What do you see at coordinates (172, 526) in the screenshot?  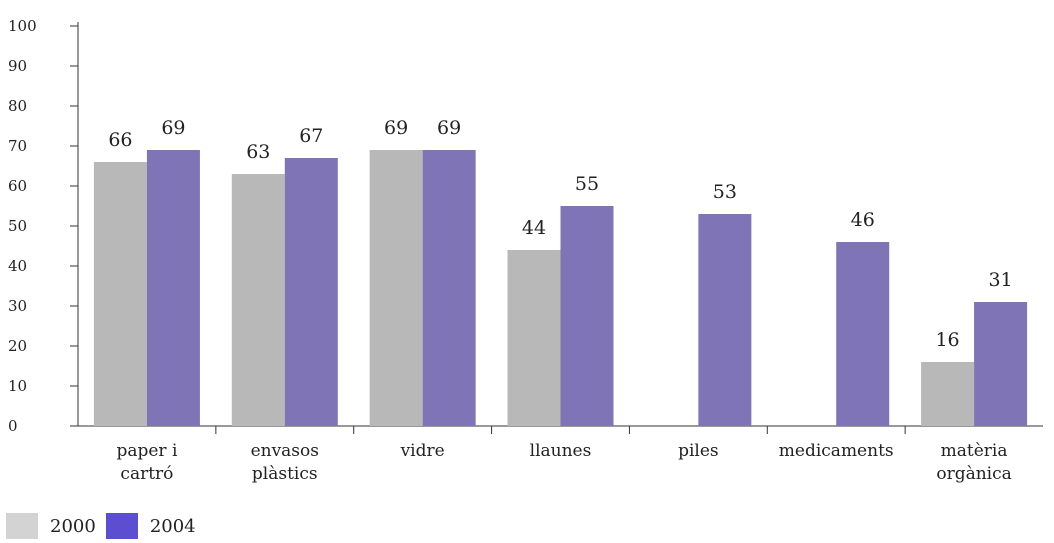 I see `legend-label-2004: 2004` at bounding box center [172, 526].